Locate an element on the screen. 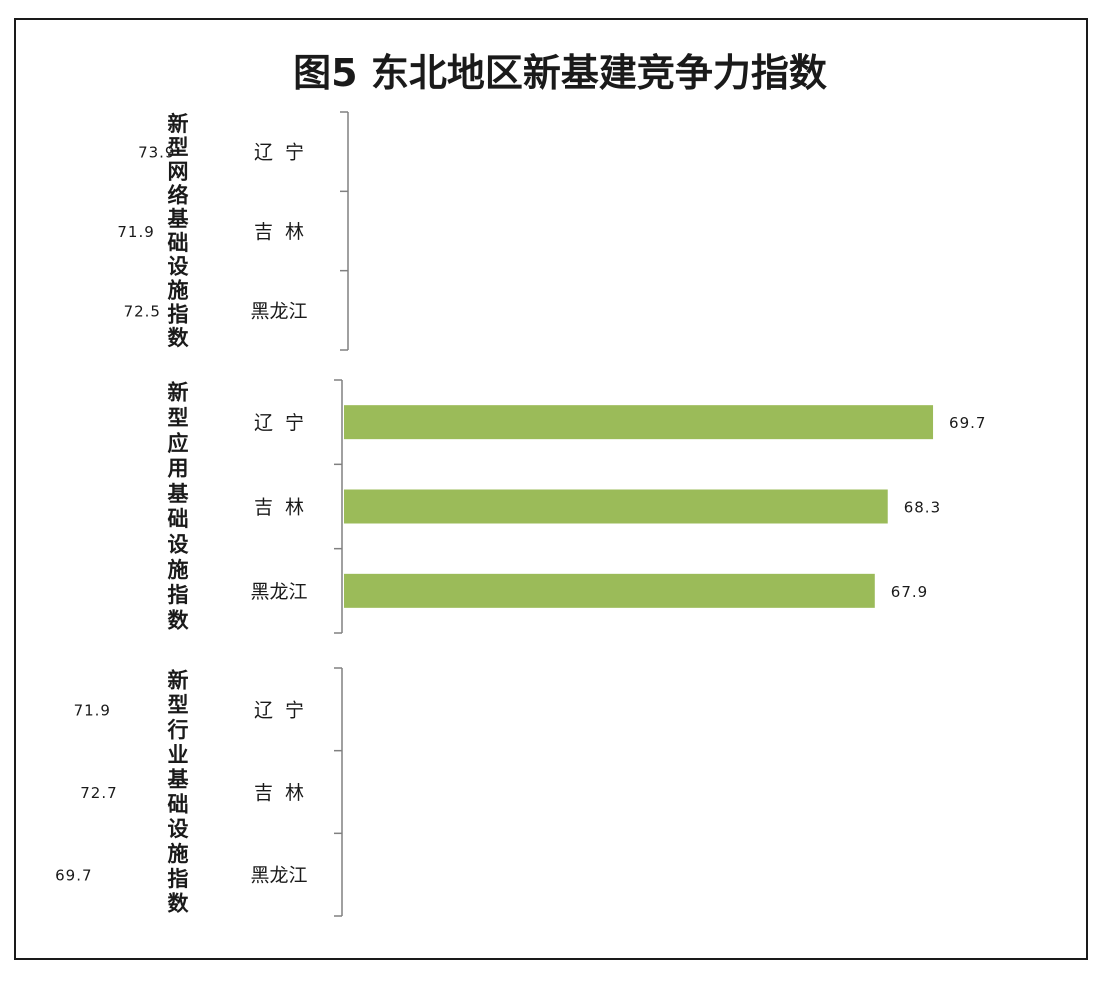  group-label: 新型网络基础设施指数 is located at coordinates (179, 231).